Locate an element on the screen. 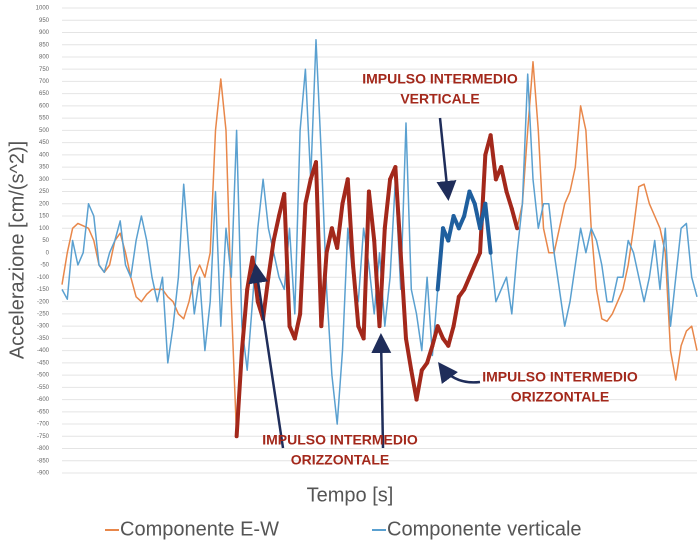 Image resolution: width=700 pixels, height=555 pixels. y-tick-label: 200 is located at coordinates (44, 204).